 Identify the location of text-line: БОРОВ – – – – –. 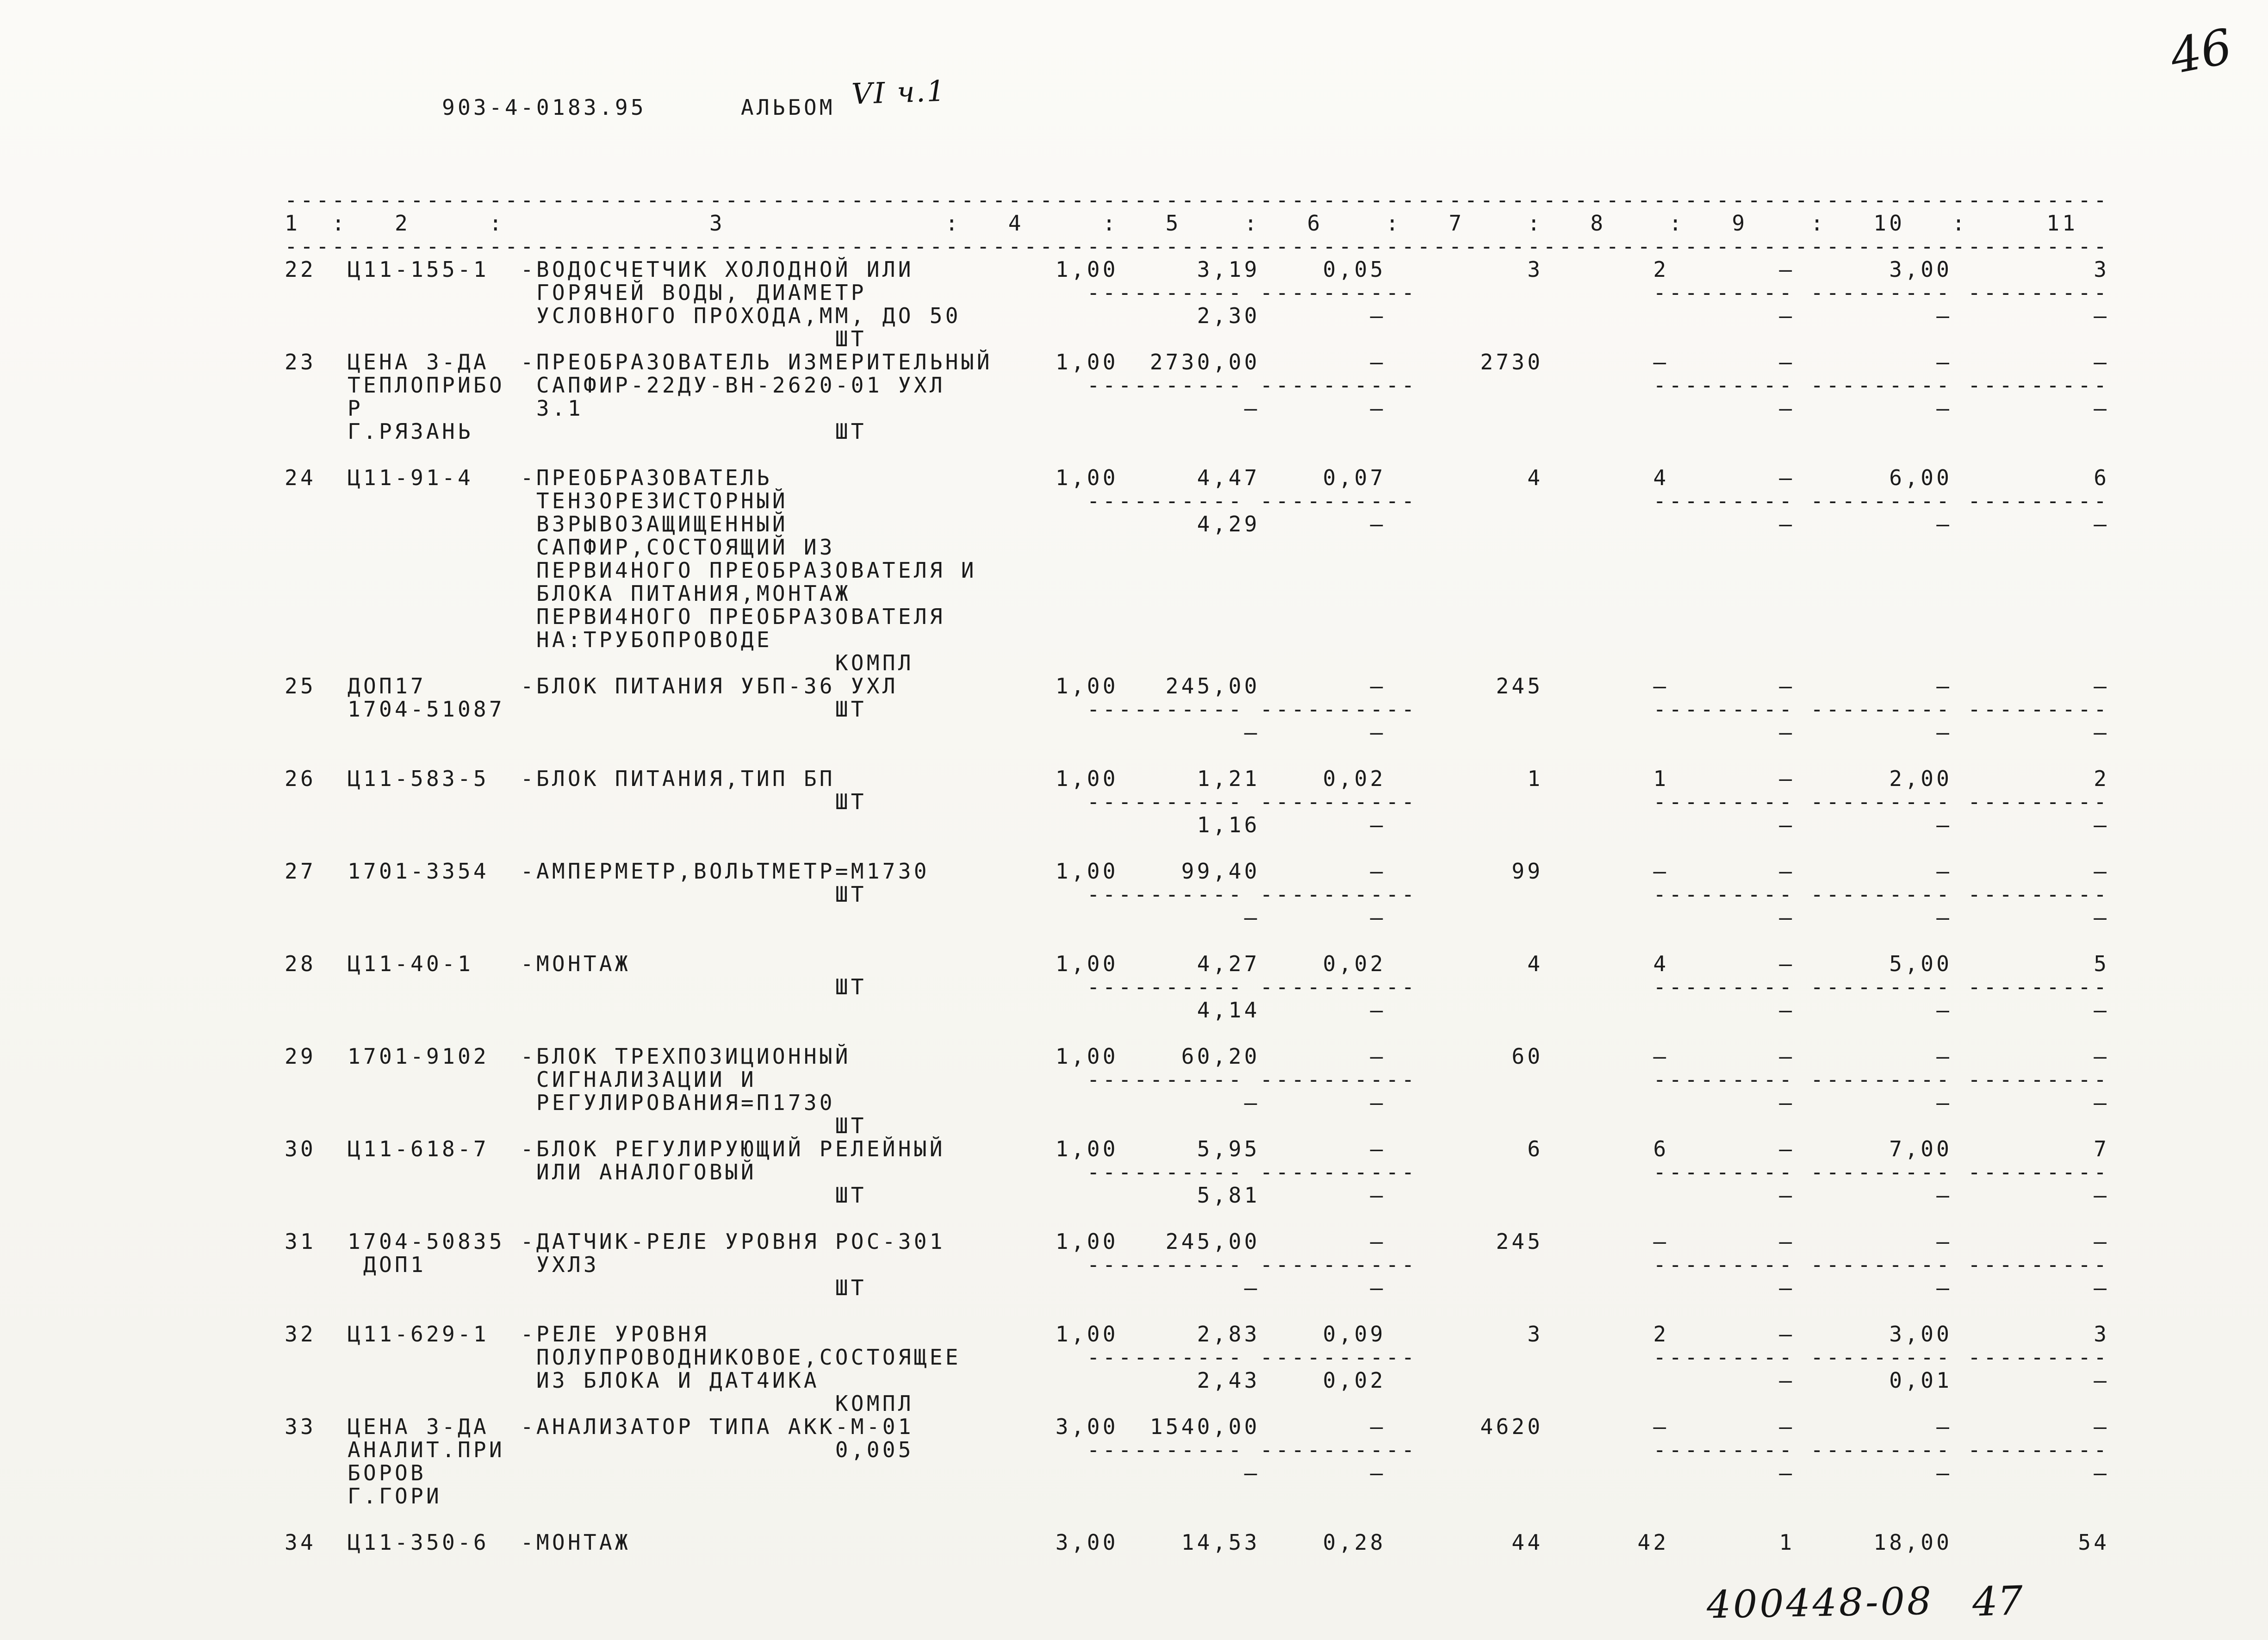
(1197, 1472).